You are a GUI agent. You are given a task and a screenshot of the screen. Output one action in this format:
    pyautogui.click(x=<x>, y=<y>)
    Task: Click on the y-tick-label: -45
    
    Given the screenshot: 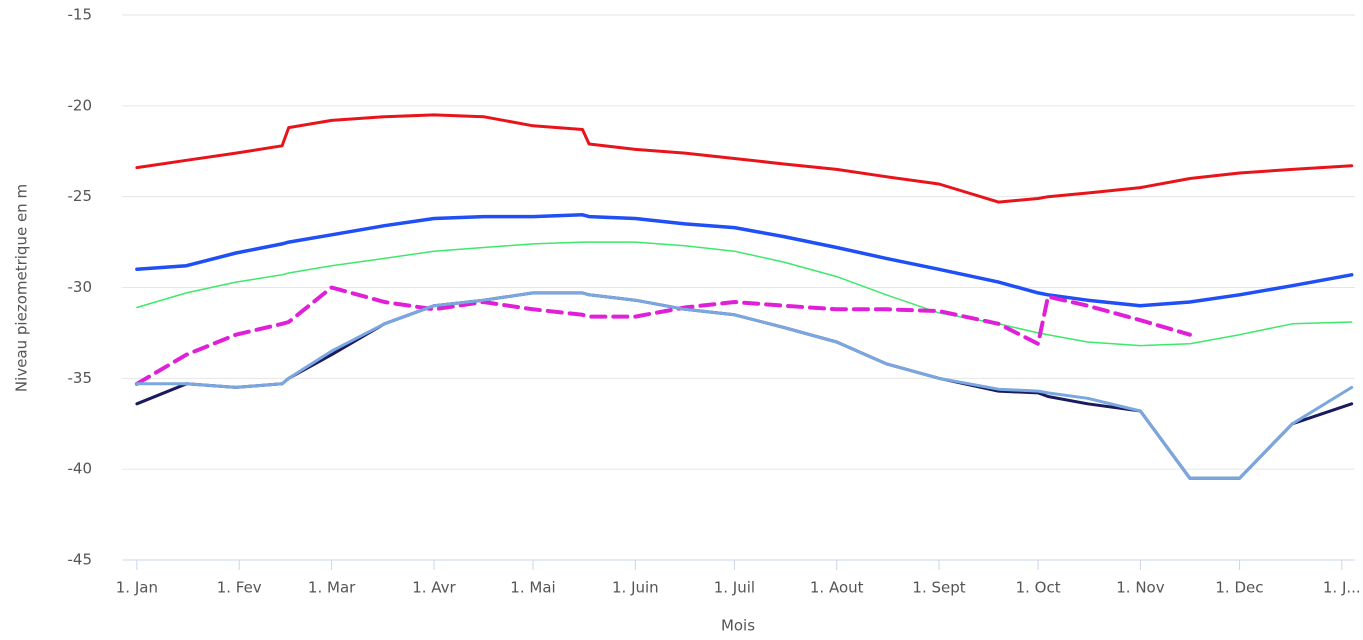 What is the action you would take?
    pyautogui.click(x=80, y=560)
    